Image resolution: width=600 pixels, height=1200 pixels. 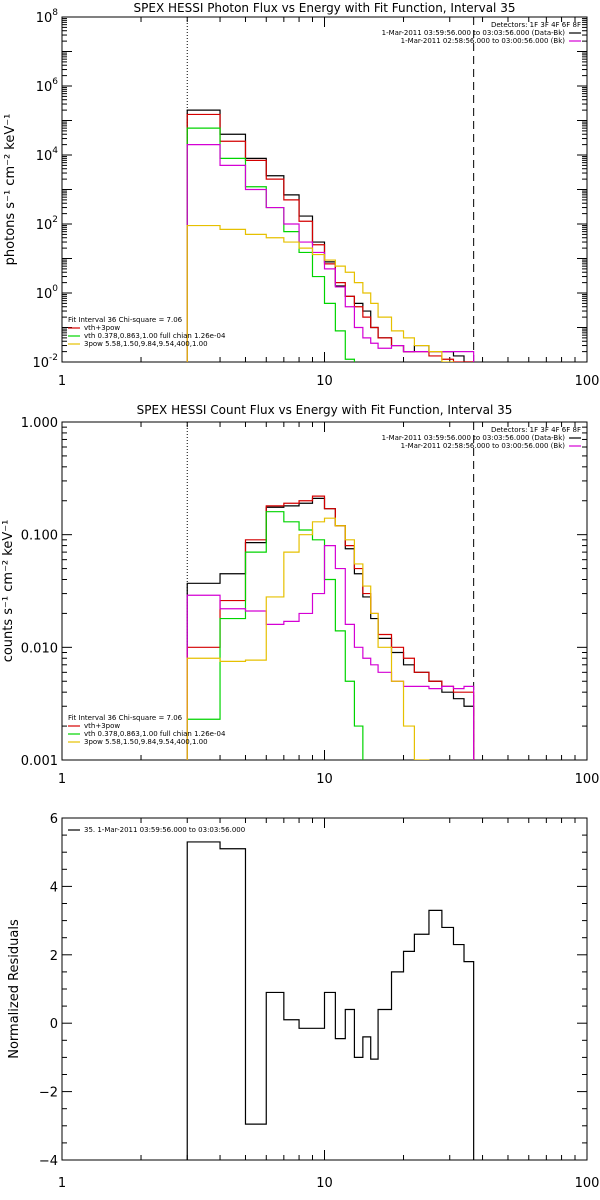 I want to click on y-tick-base: −4, so click(x=48, y=1161).